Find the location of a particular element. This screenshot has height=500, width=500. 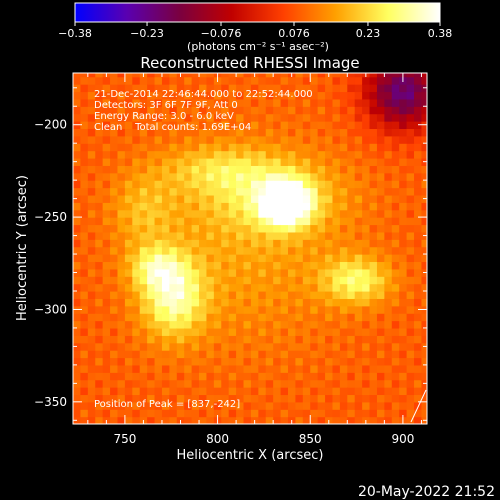

y-tick-label: −300 is located at coordinates (50, 309).